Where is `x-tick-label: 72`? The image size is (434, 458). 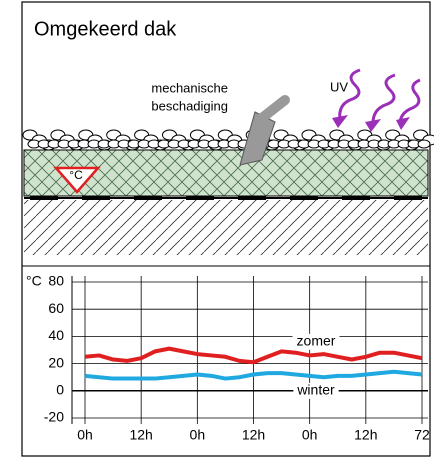
x-tick-label: 72 is located at coordinates (422, 435).